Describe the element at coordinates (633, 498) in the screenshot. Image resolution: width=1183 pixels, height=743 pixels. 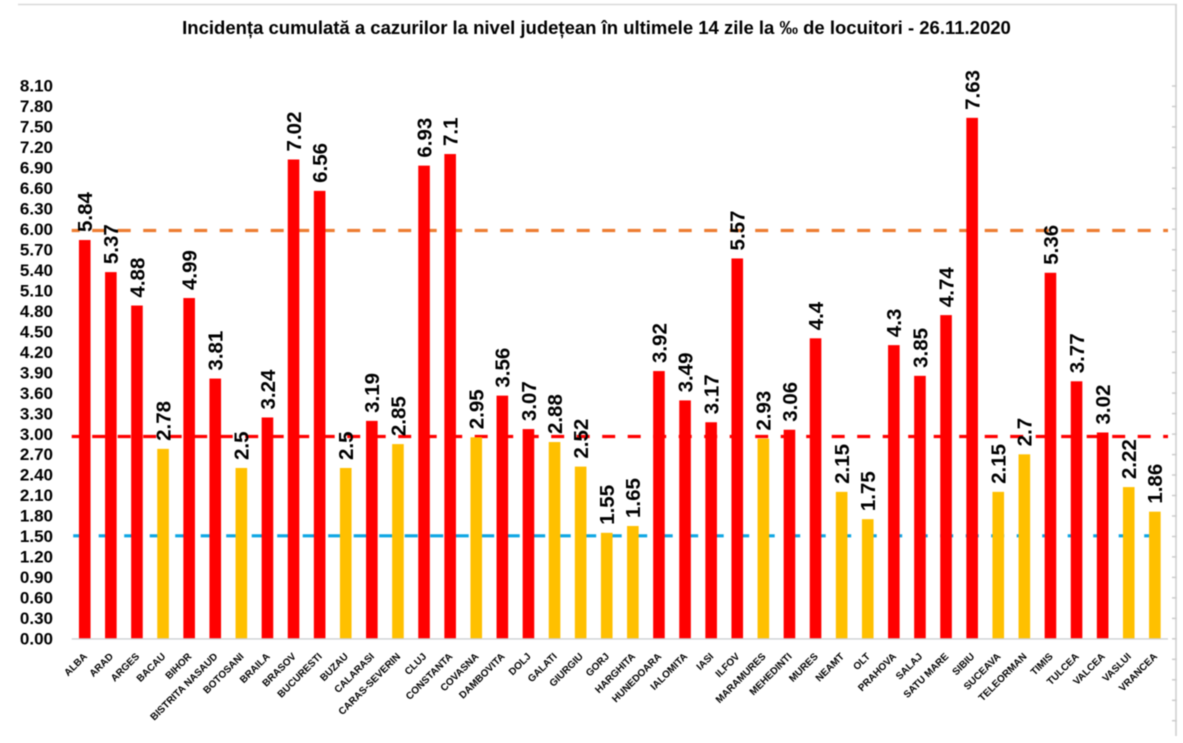
I see `svg-text: 1.65` at that location.